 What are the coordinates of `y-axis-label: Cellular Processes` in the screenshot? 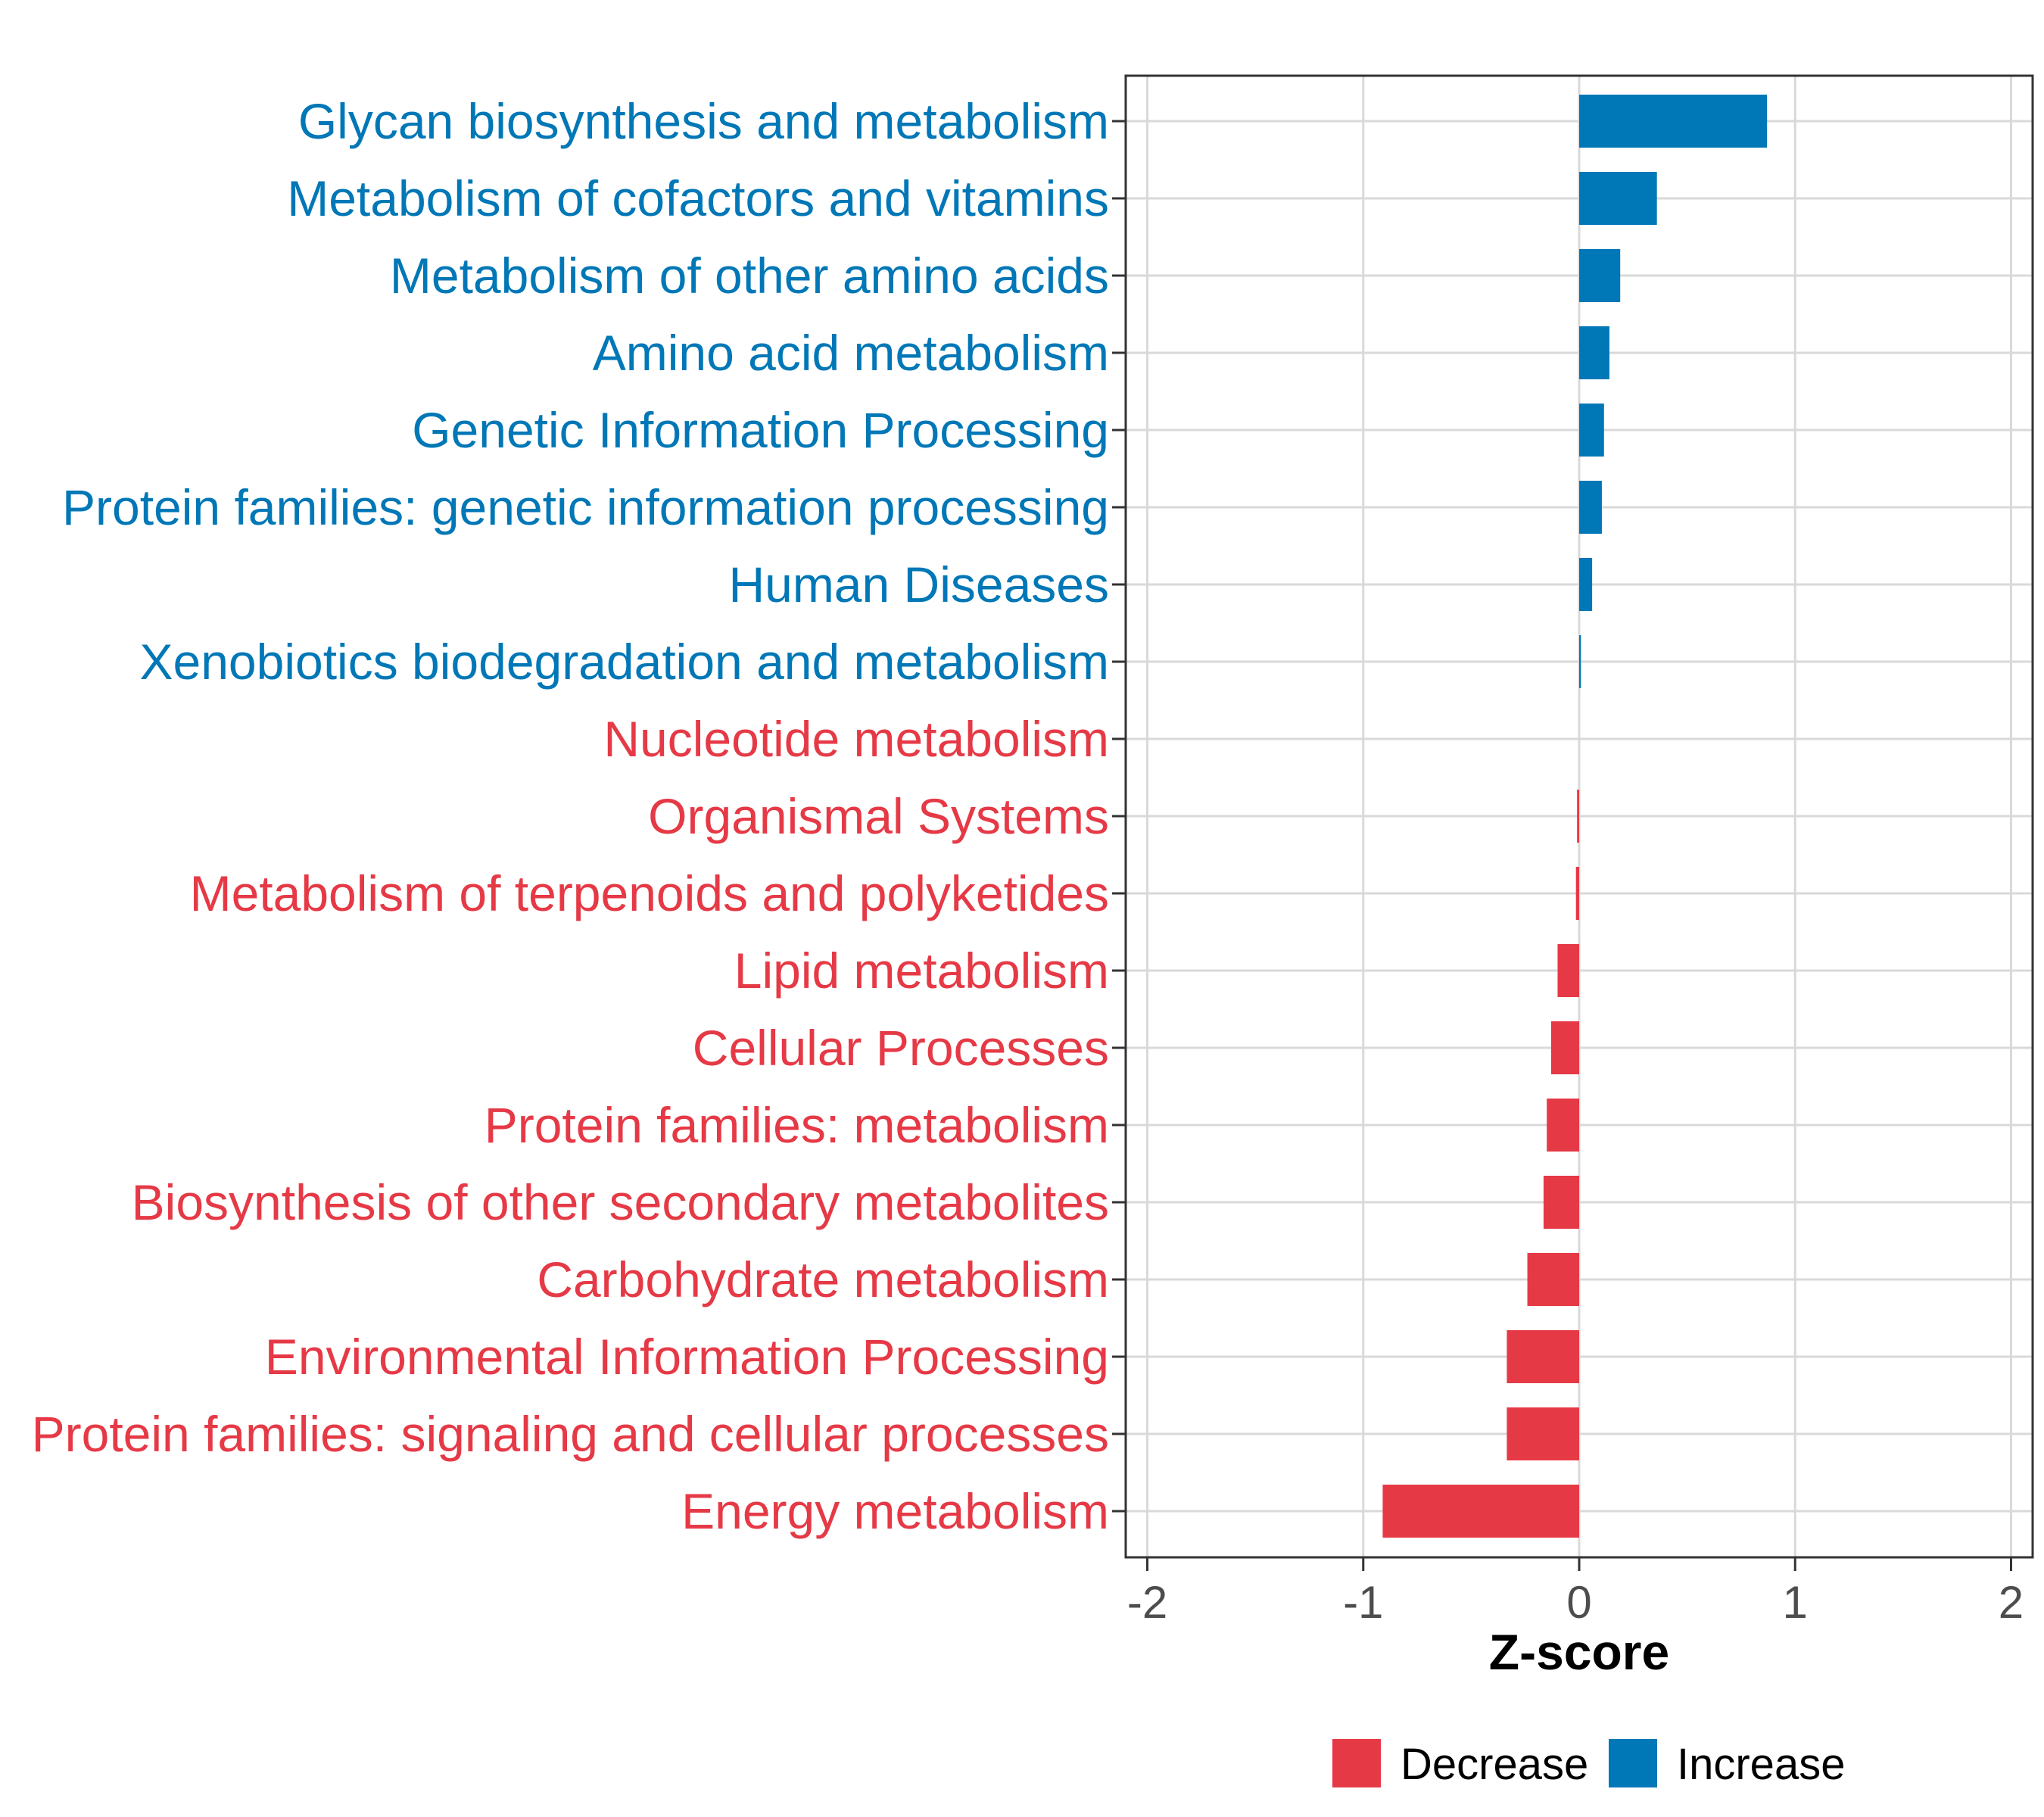 It's located at (901, 1048).